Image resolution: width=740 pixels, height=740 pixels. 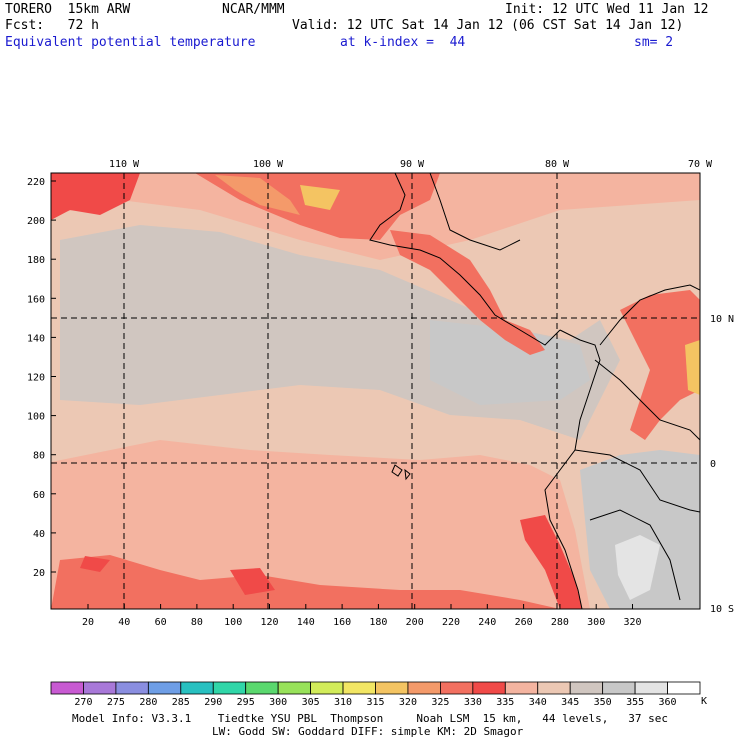 What do you see at coordinates (161, 622) in the screenshot?
I see `grid-x-label: 60` at bounding box center [161, 622].